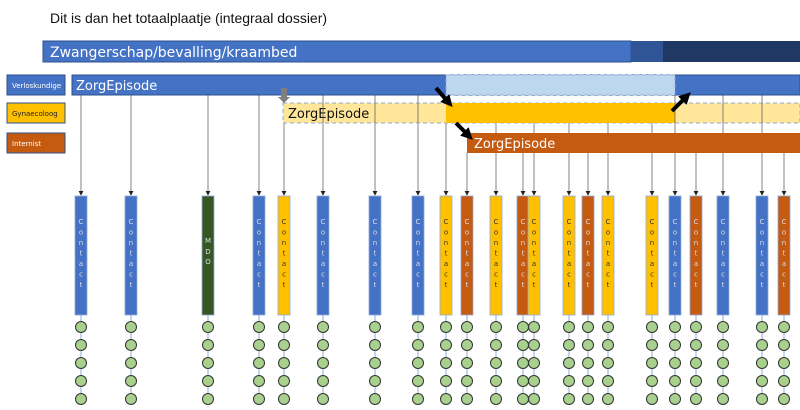 The width and height of the screenshot is (800, 410). What do you see at coordinates (36, 86) in the screenshot?
I see `legend-label: Verloskundige` at bounding box center [36, 86].